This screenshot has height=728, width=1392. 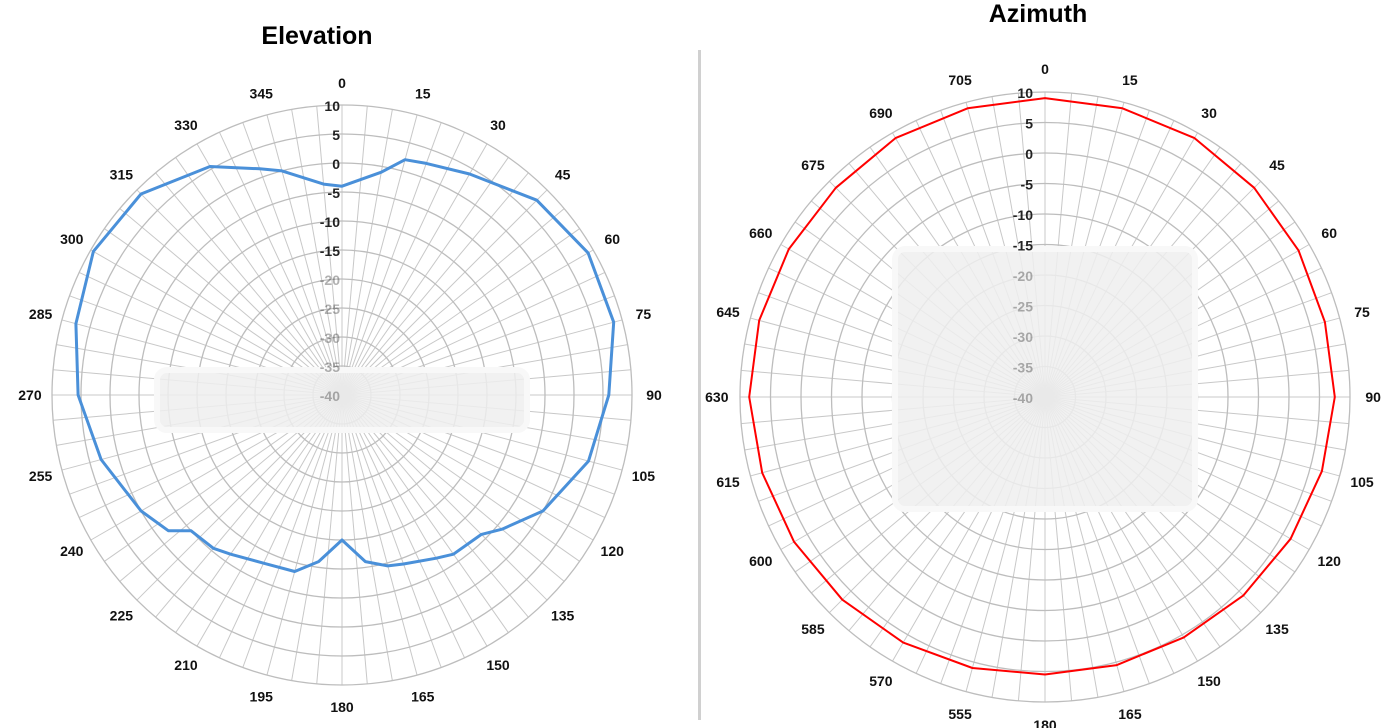 What do you see at coordinates (813, 165) in the screenshot?
I see `angle-label: 675` at bounding box center [813, 165].